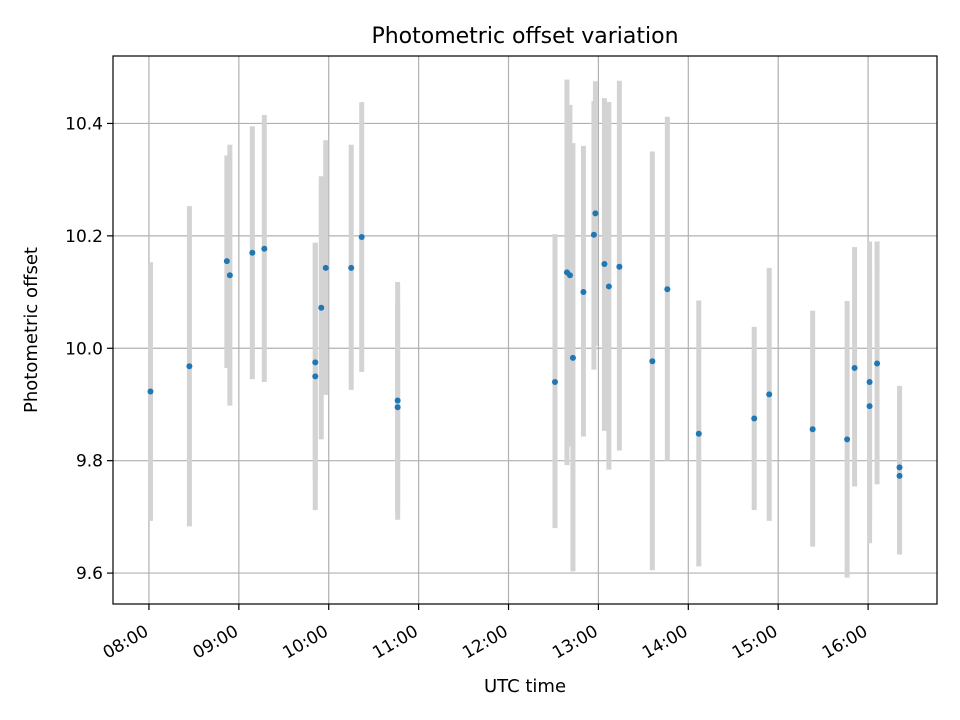 The width and height of the screenshot is (960, 720). Describe the element at coordinates (84, 349) in the screenshot. I see `y-tick-label: 10.0` at that location.